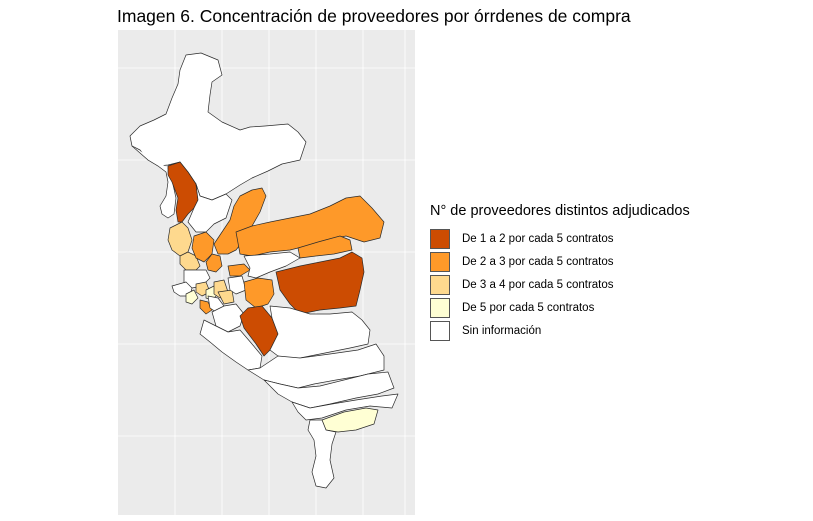  Describe the element at coordinates (345, 407) in the screenshot. I see `district-san-bartolo` at that location.